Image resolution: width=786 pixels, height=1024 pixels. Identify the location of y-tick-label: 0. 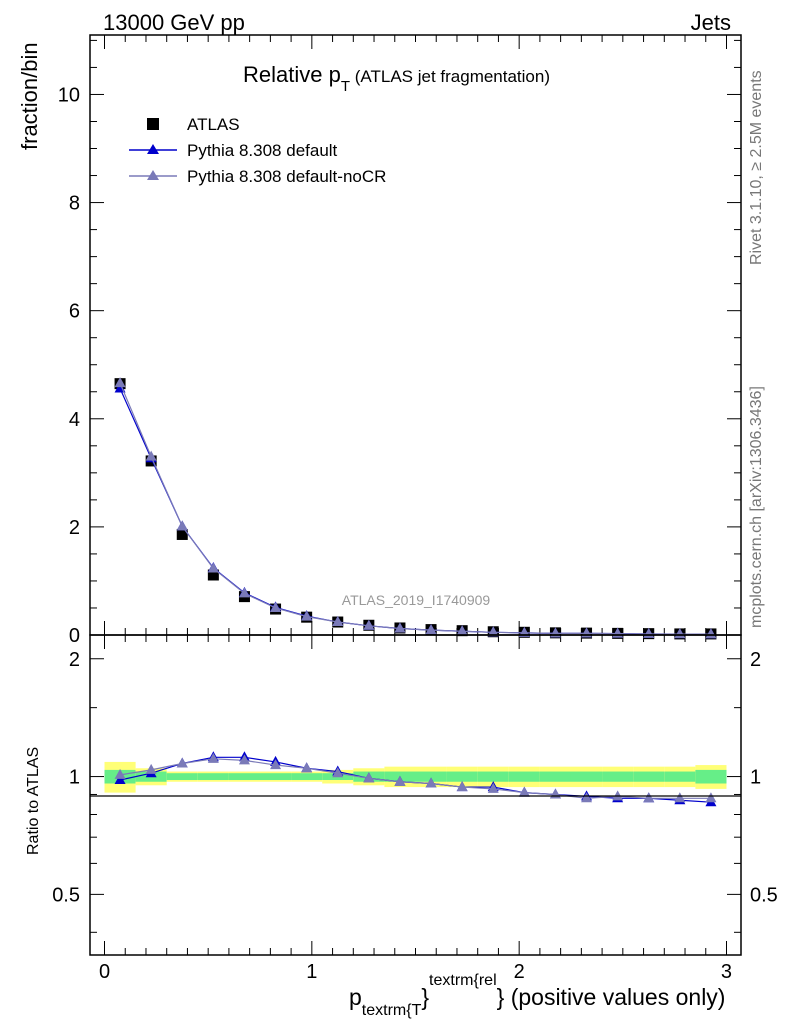
(74, 636).